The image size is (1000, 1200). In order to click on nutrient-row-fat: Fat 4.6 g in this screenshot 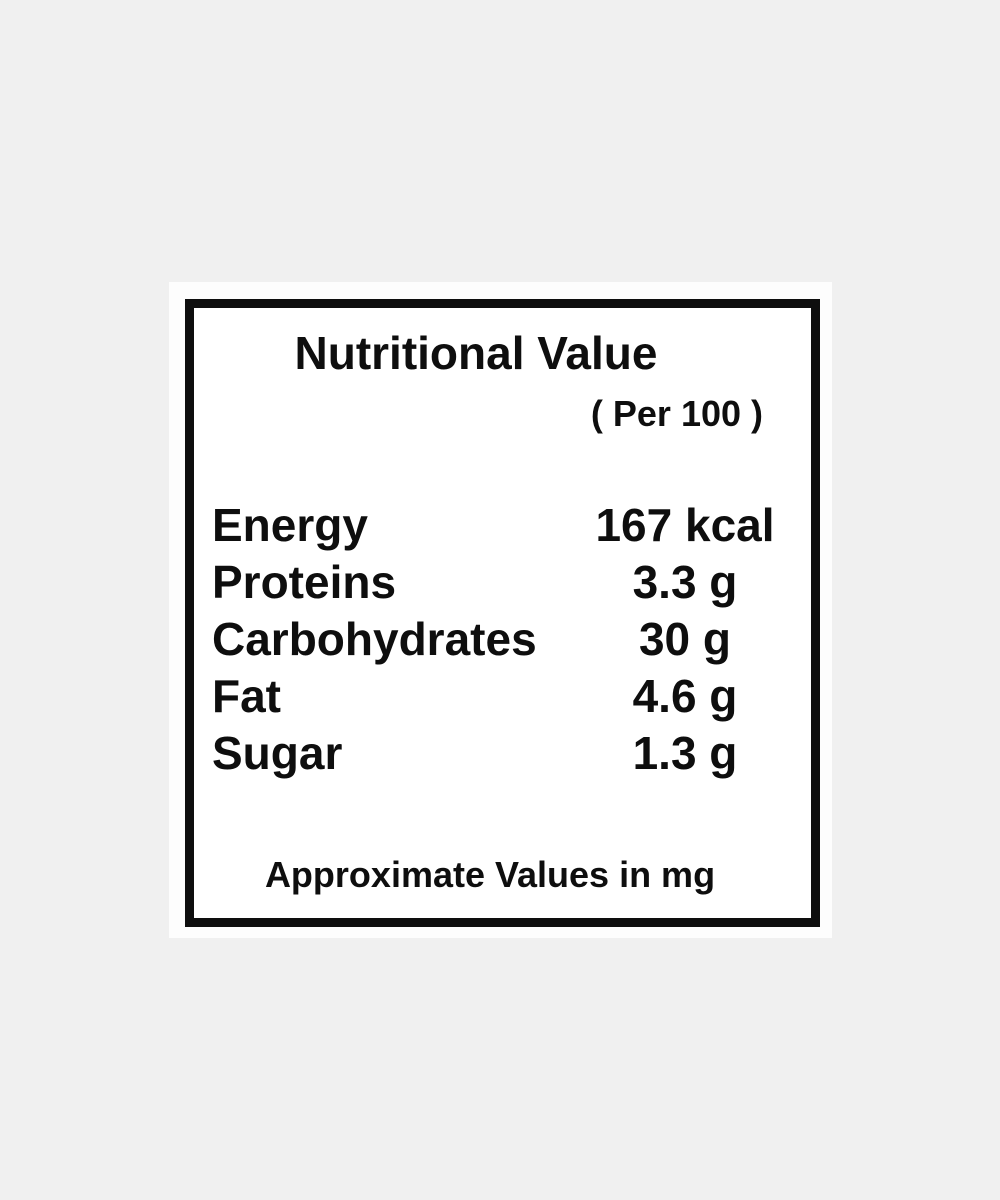, I will do `click(511, 696)`.